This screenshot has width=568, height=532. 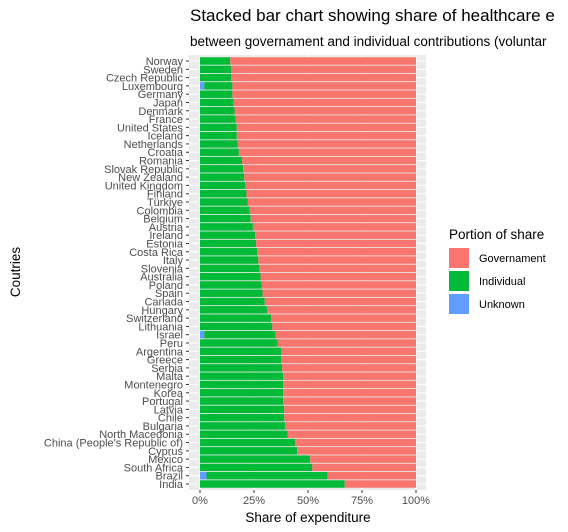 I want to click on bar-segment-unknown, so click(x=202, y=334).